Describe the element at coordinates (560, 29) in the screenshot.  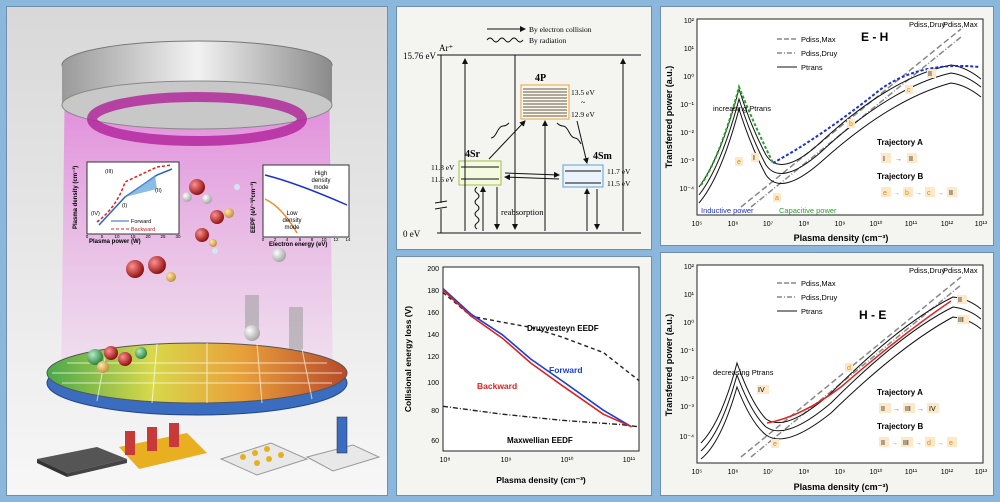
I see `legend-collision: By electron collision` at that location.